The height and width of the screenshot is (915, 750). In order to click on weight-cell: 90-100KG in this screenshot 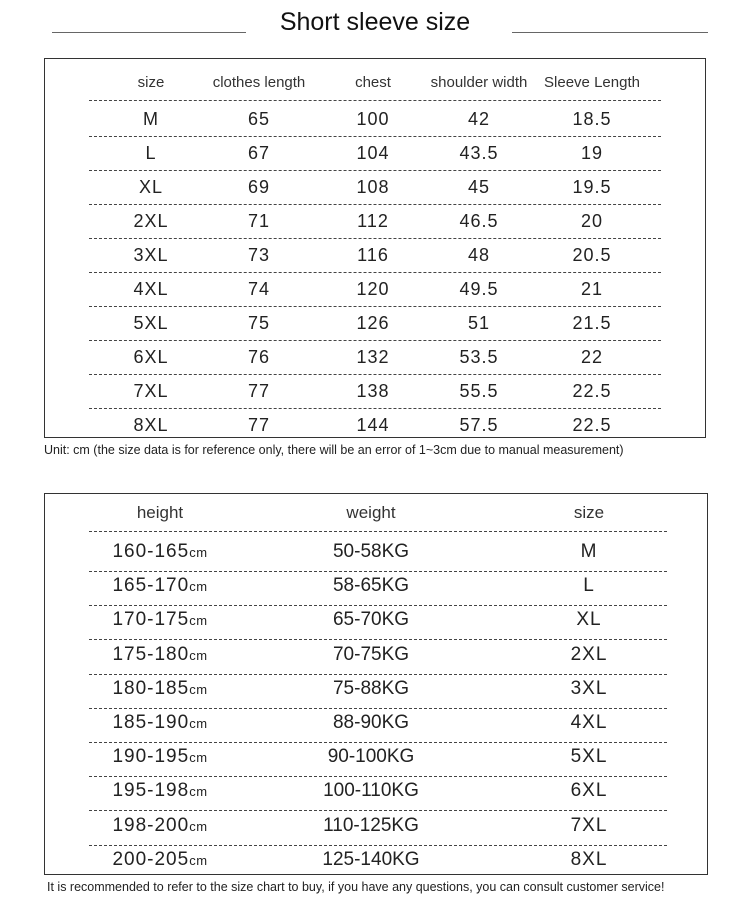, I will do `click(371, 757)`.